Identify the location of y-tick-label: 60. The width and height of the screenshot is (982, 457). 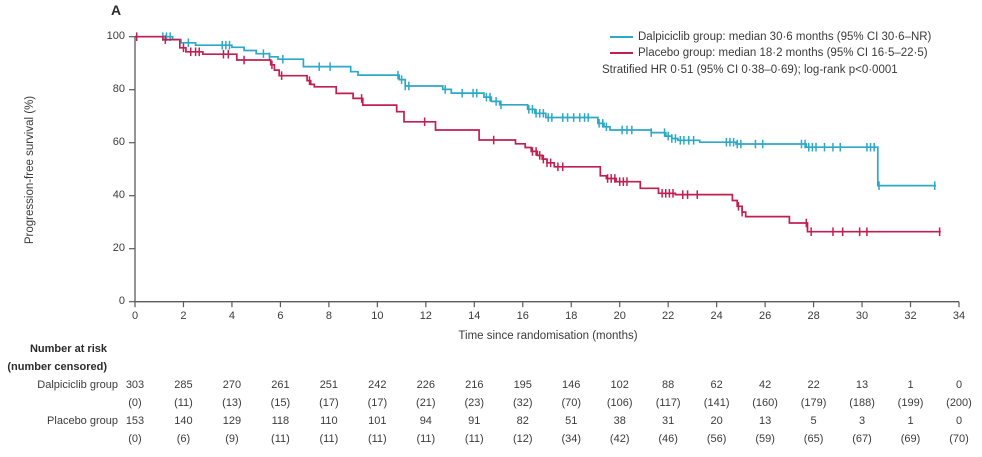
(118, 142).